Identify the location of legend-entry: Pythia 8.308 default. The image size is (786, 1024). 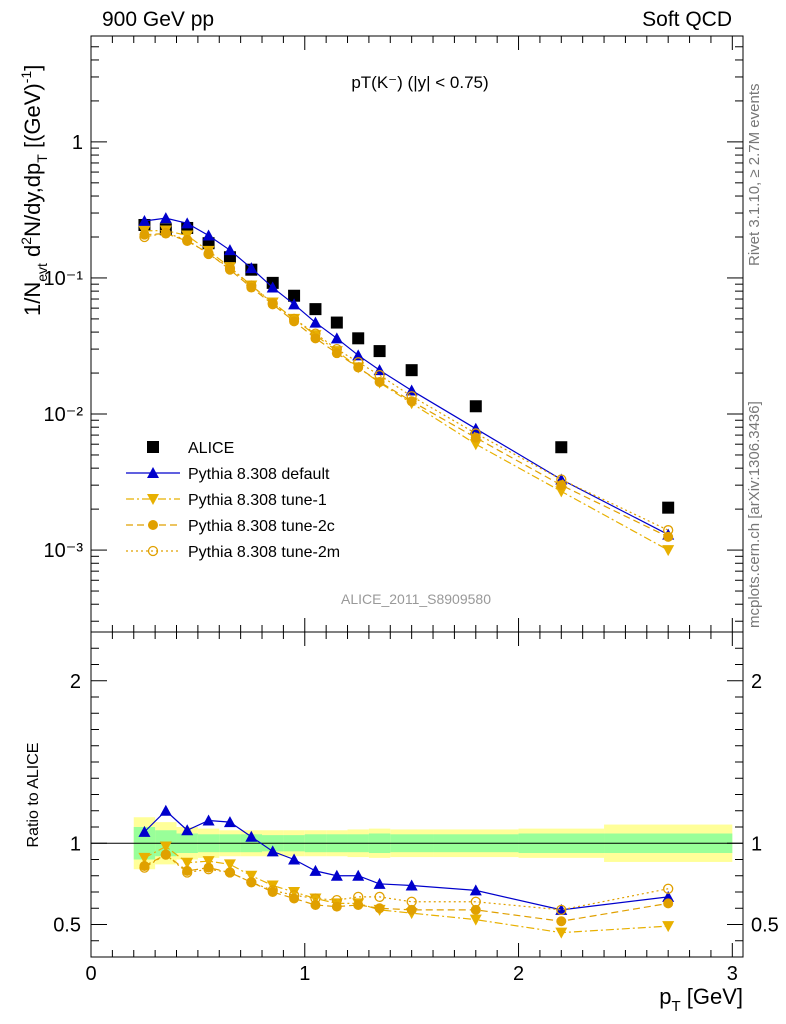
(228, 474).